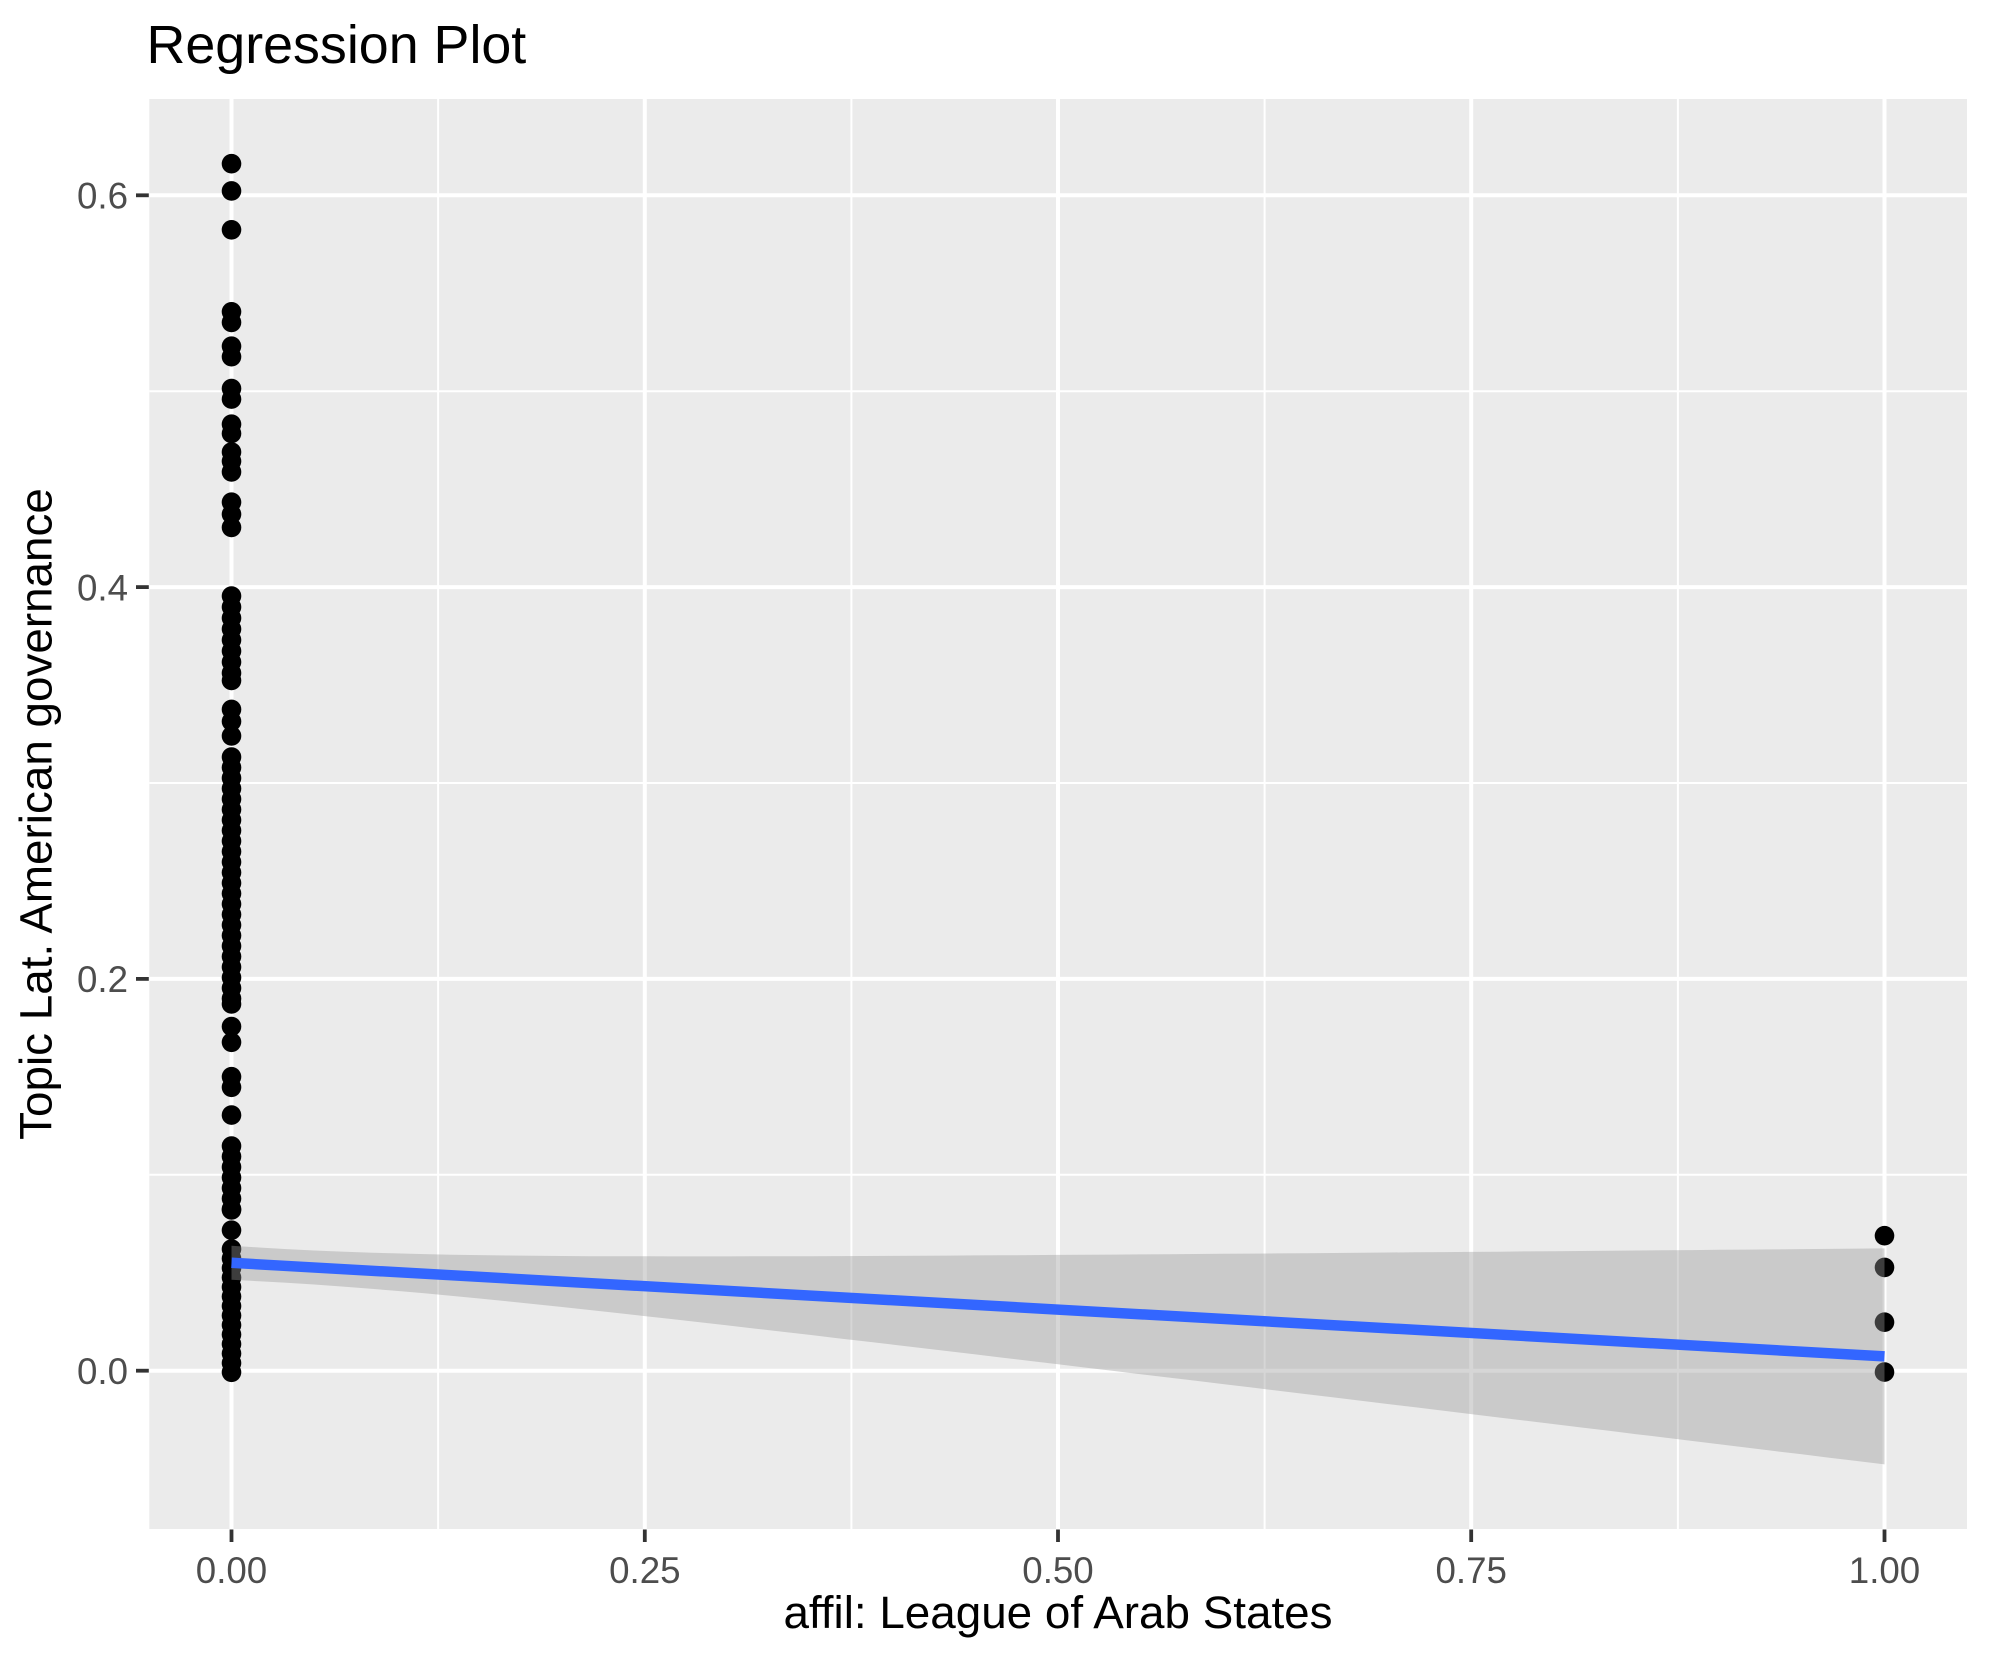 This screenshot has height=1665, width=1990. Describe the element at coordinates (337, 45) in the screenshot. I see `svg-text: Regression Plot` at that location.